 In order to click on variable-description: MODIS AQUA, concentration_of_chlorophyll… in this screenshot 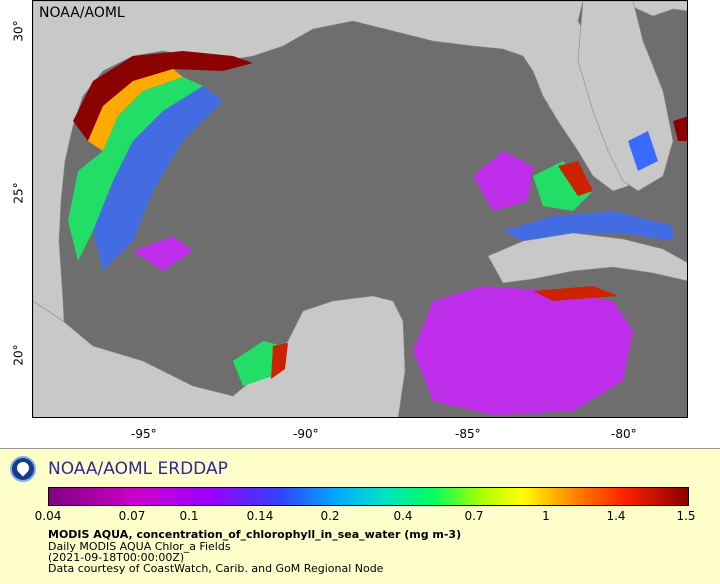, I will do `click(255, 534)`.